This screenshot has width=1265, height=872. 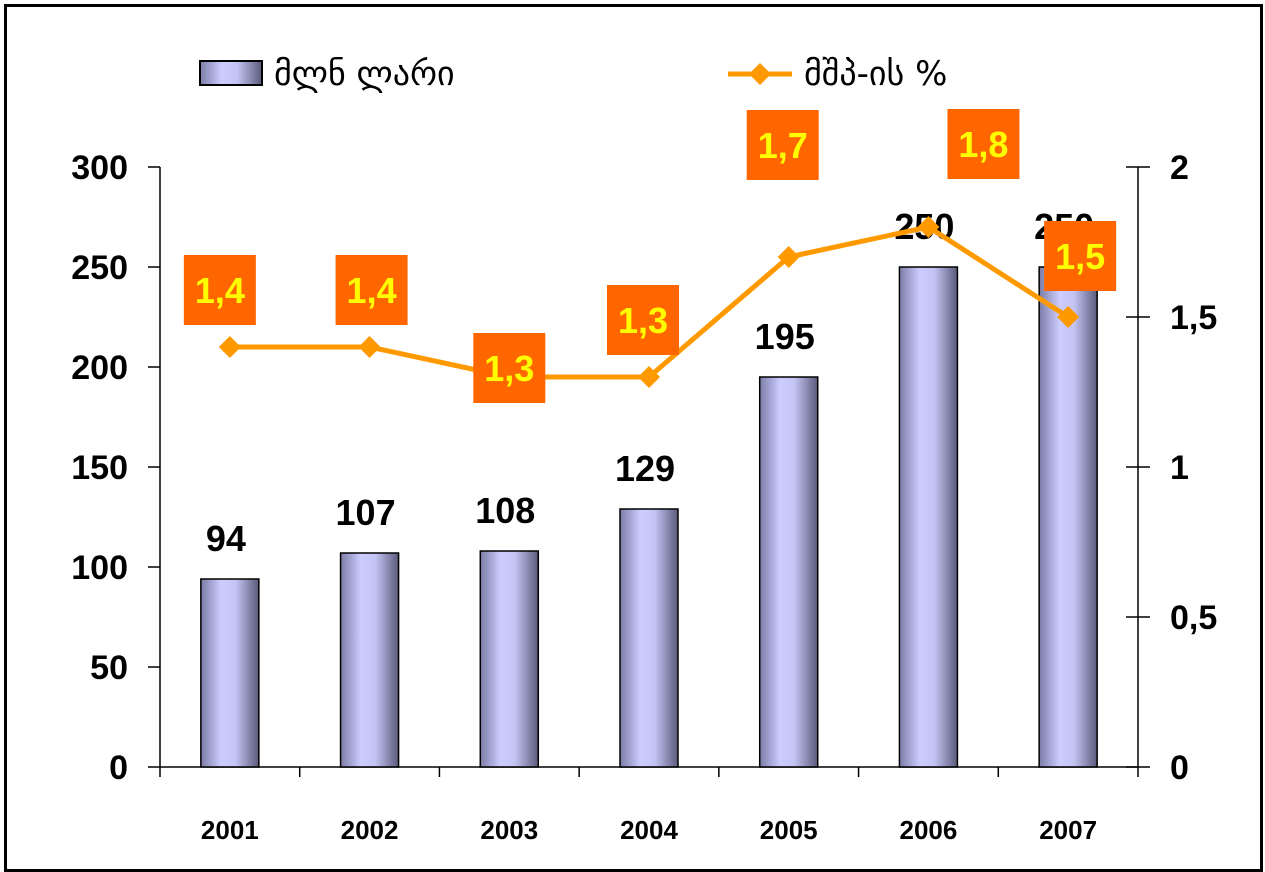 What do you see at coordinates (366, 512) in the screenshot?
I see `bar-value-label: 107` at bounding box center [366, 512].